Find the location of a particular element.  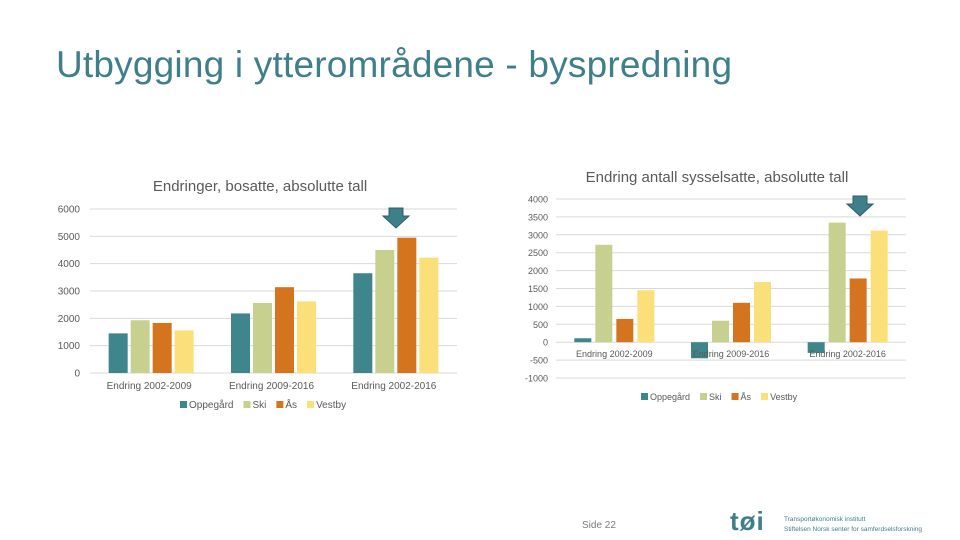

chart-2-arrow-marker-icon is located at coordinates (860, 206).